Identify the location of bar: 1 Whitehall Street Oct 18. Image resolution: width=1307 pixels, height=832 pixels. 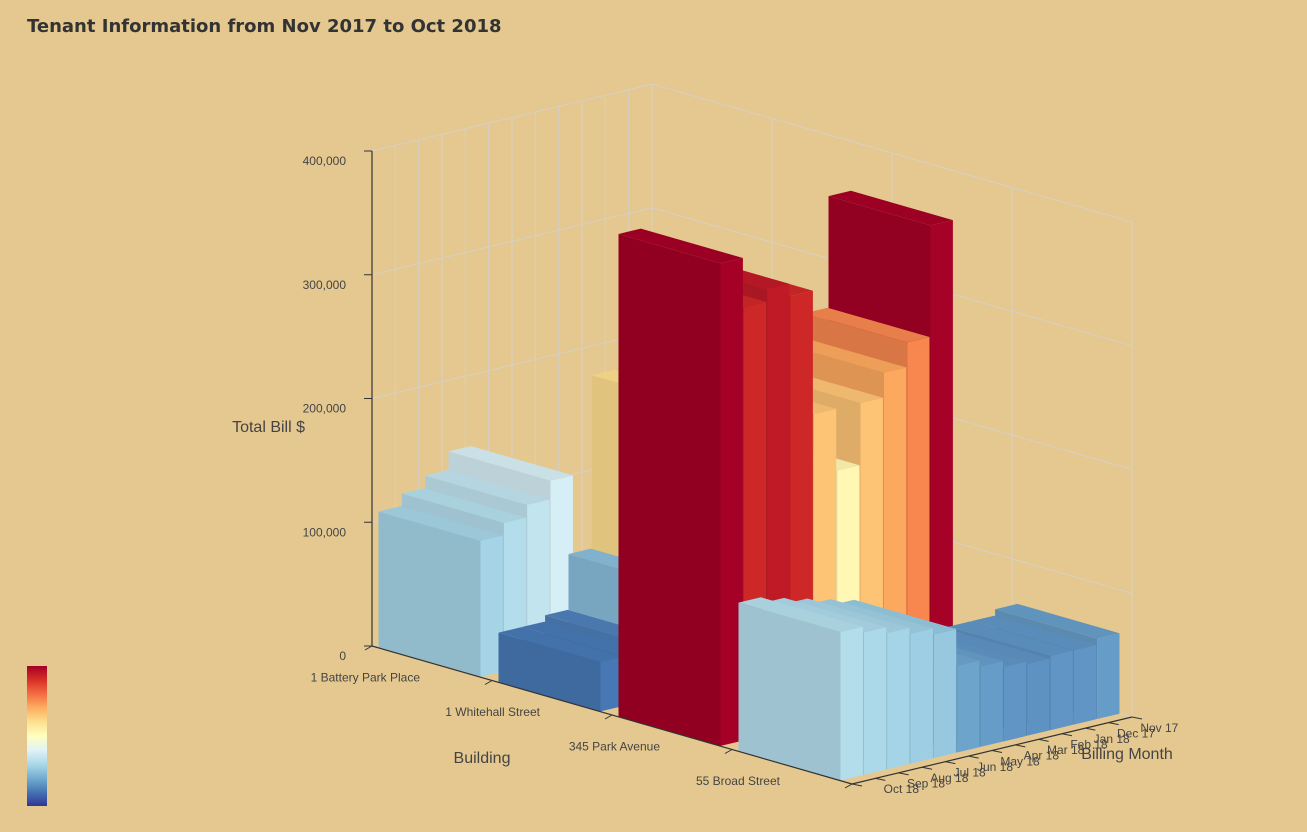
(560, 669).